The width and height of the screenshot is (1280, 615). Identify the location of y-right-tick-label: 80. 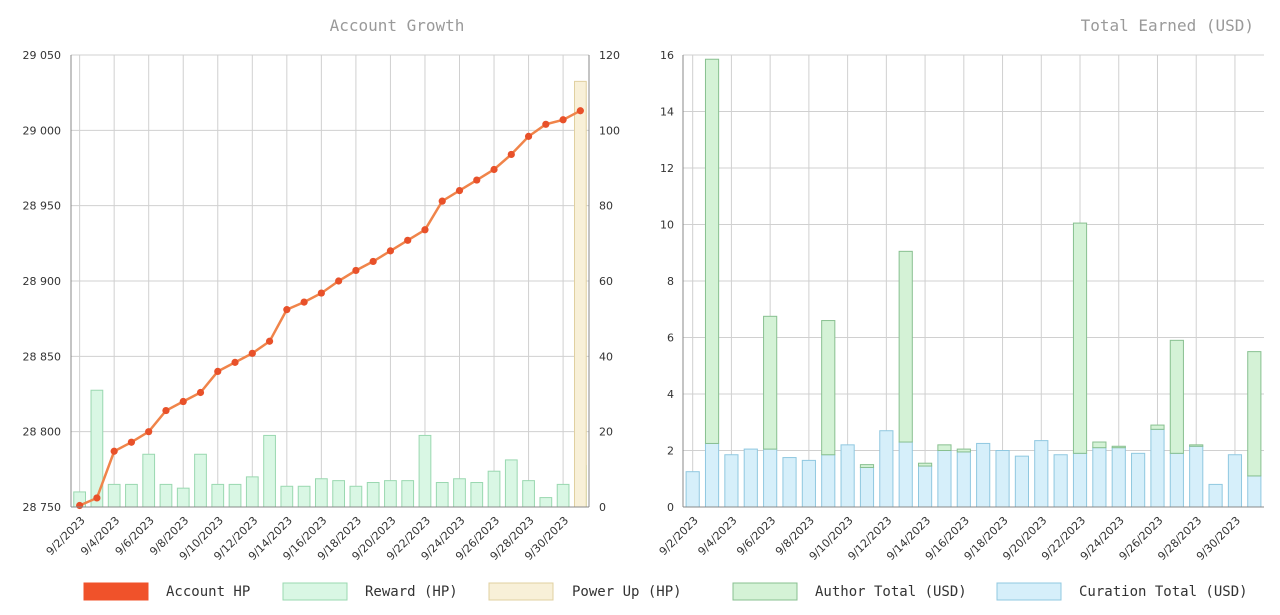
(606, 206).